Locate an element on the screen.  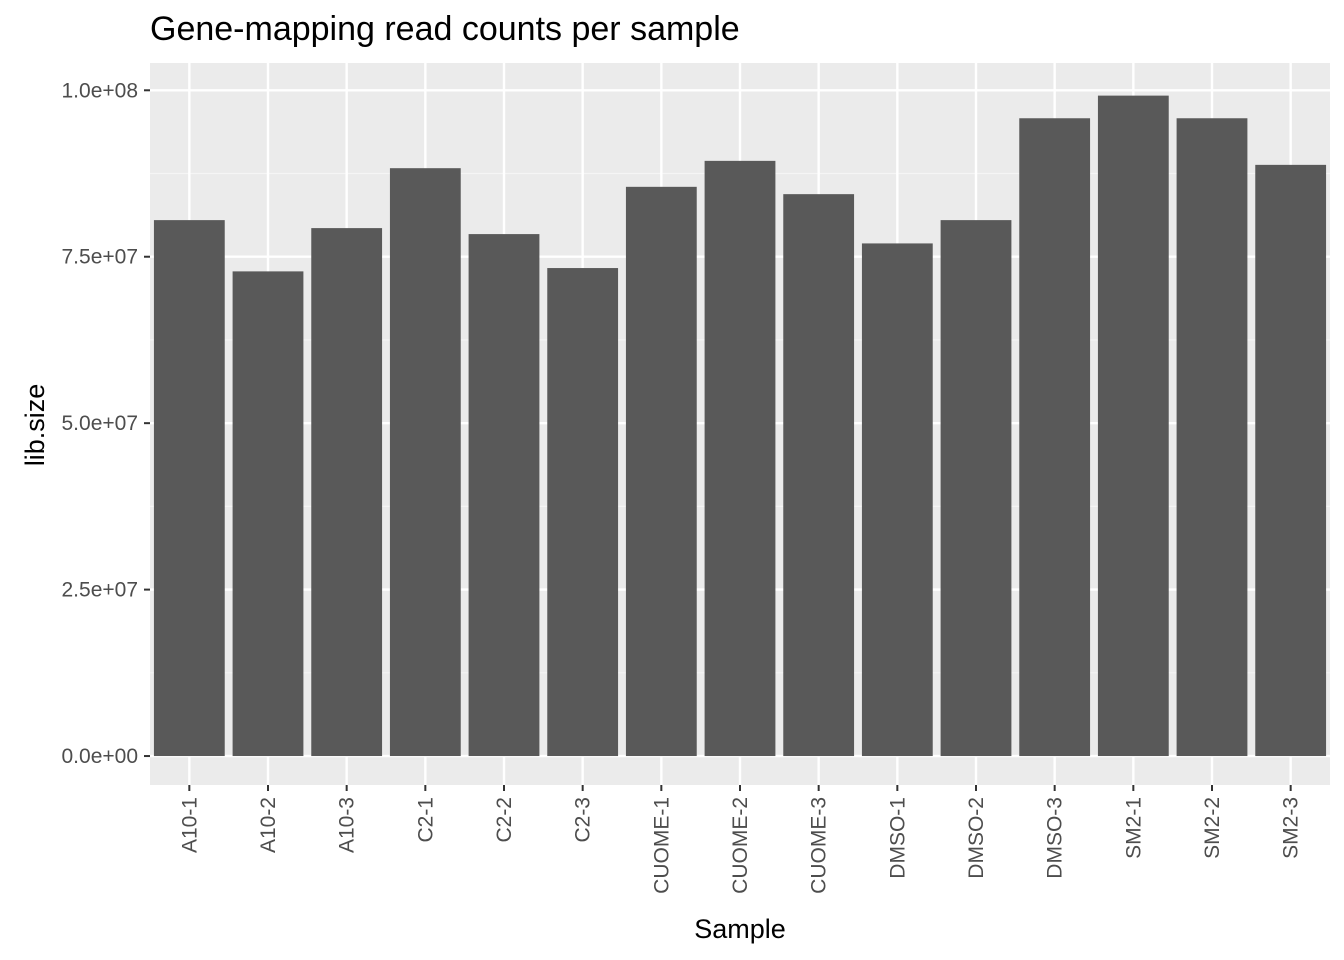
y-tick-label: 1.0e+08 is located at coordinates (100, 90).